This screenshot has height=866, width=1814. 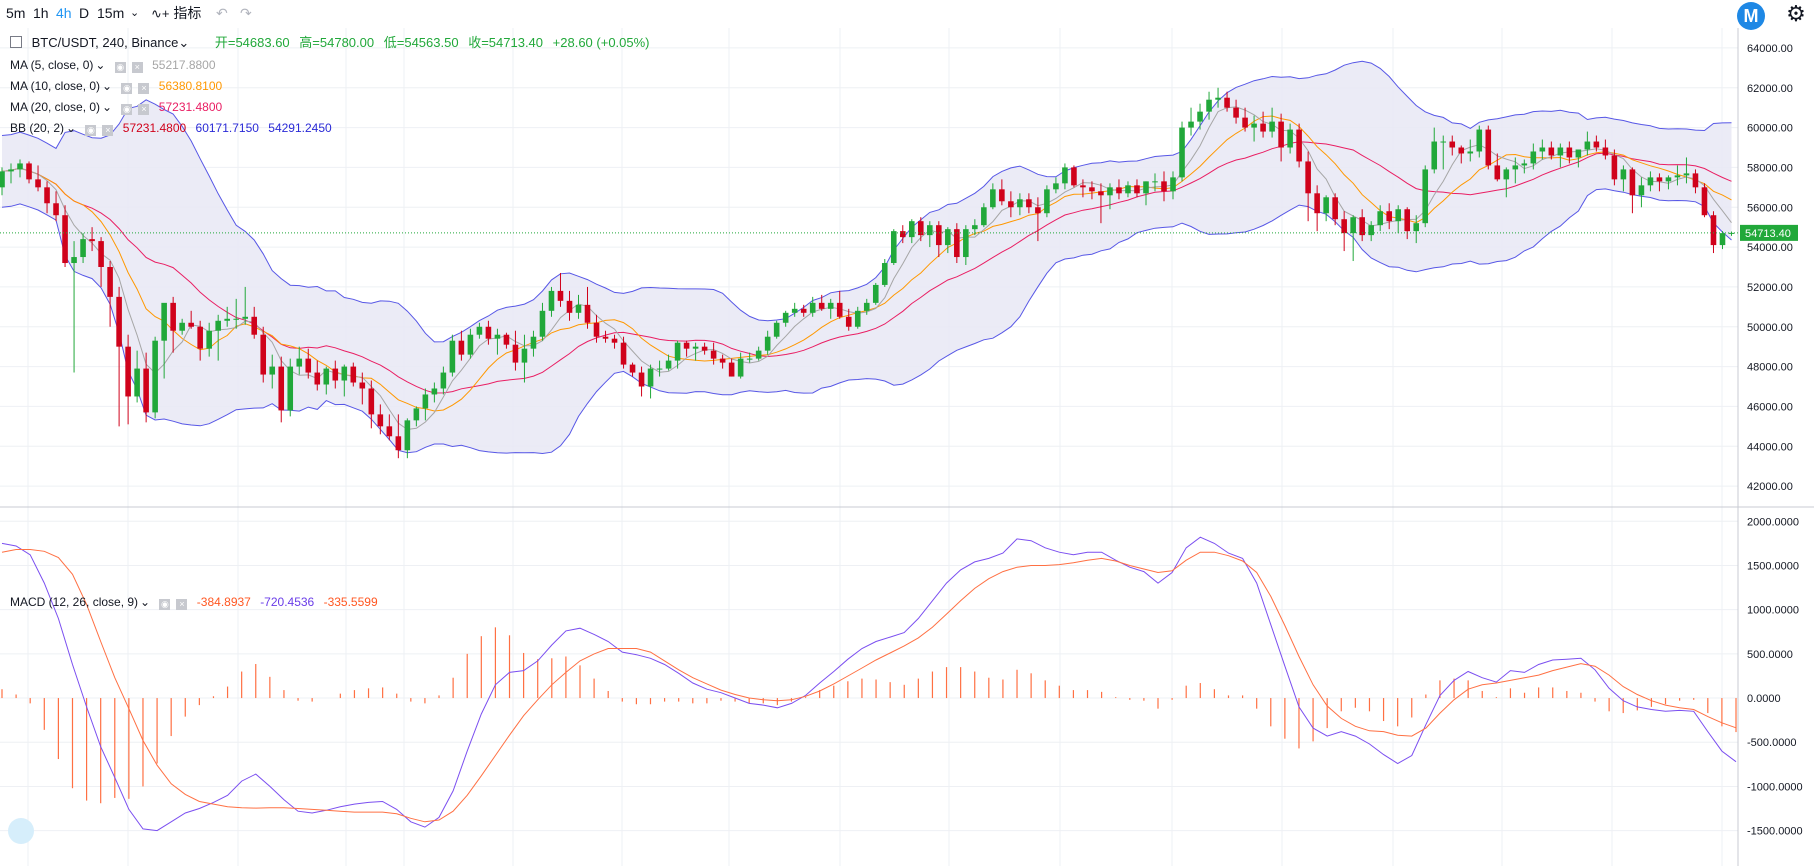 I want to click on ma5-visibility-icon: ◉, so click(x=120, y=67).